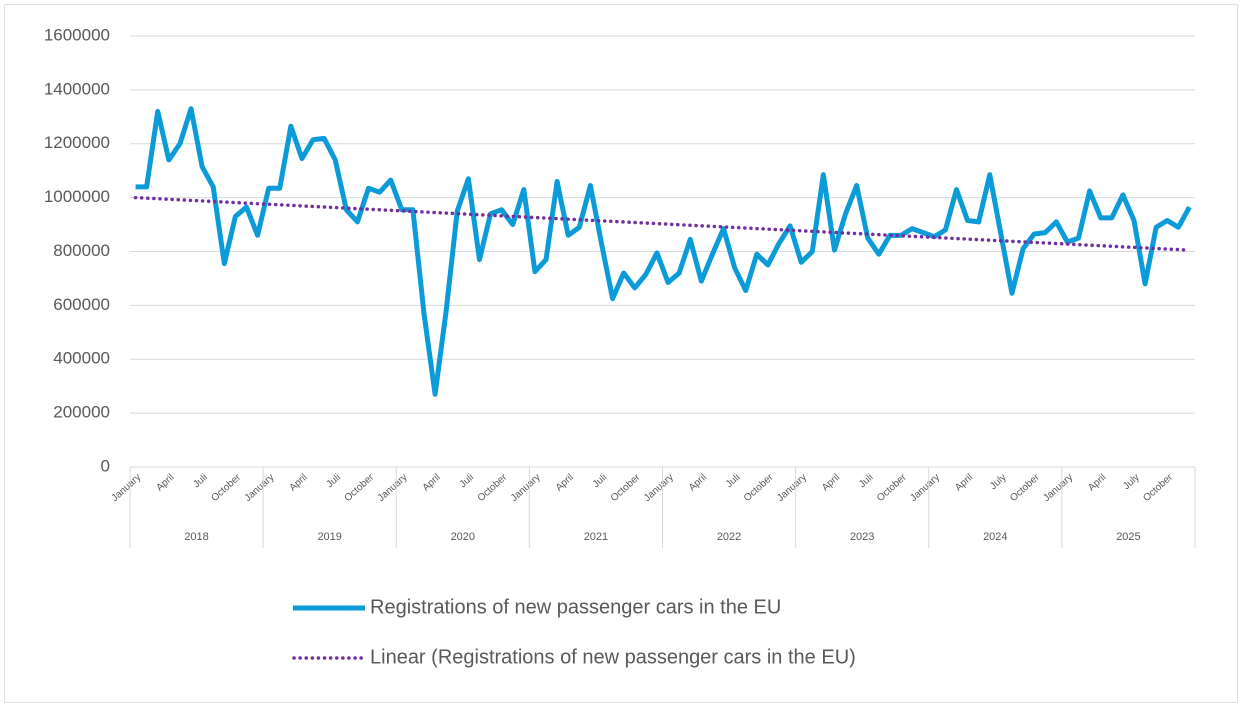 The width and height of the screenshot is (1242, 707). What do you see at coordinates (196, 537) in the screenshot?
I see `year-label: 2018` at bounding box center [196, 537].